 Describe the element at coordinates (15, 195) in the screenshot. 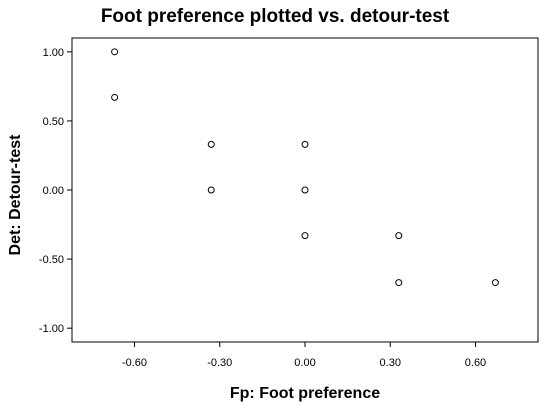

I see `y-axis-label: Det: Detour-test` at that location.